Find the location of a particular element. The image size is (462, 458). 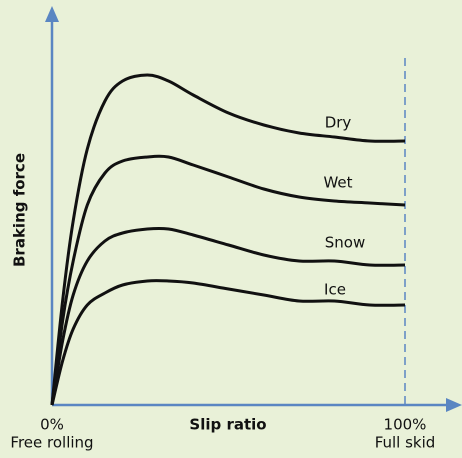

x-tick-label: 100% is located at coordinates (405, 425).